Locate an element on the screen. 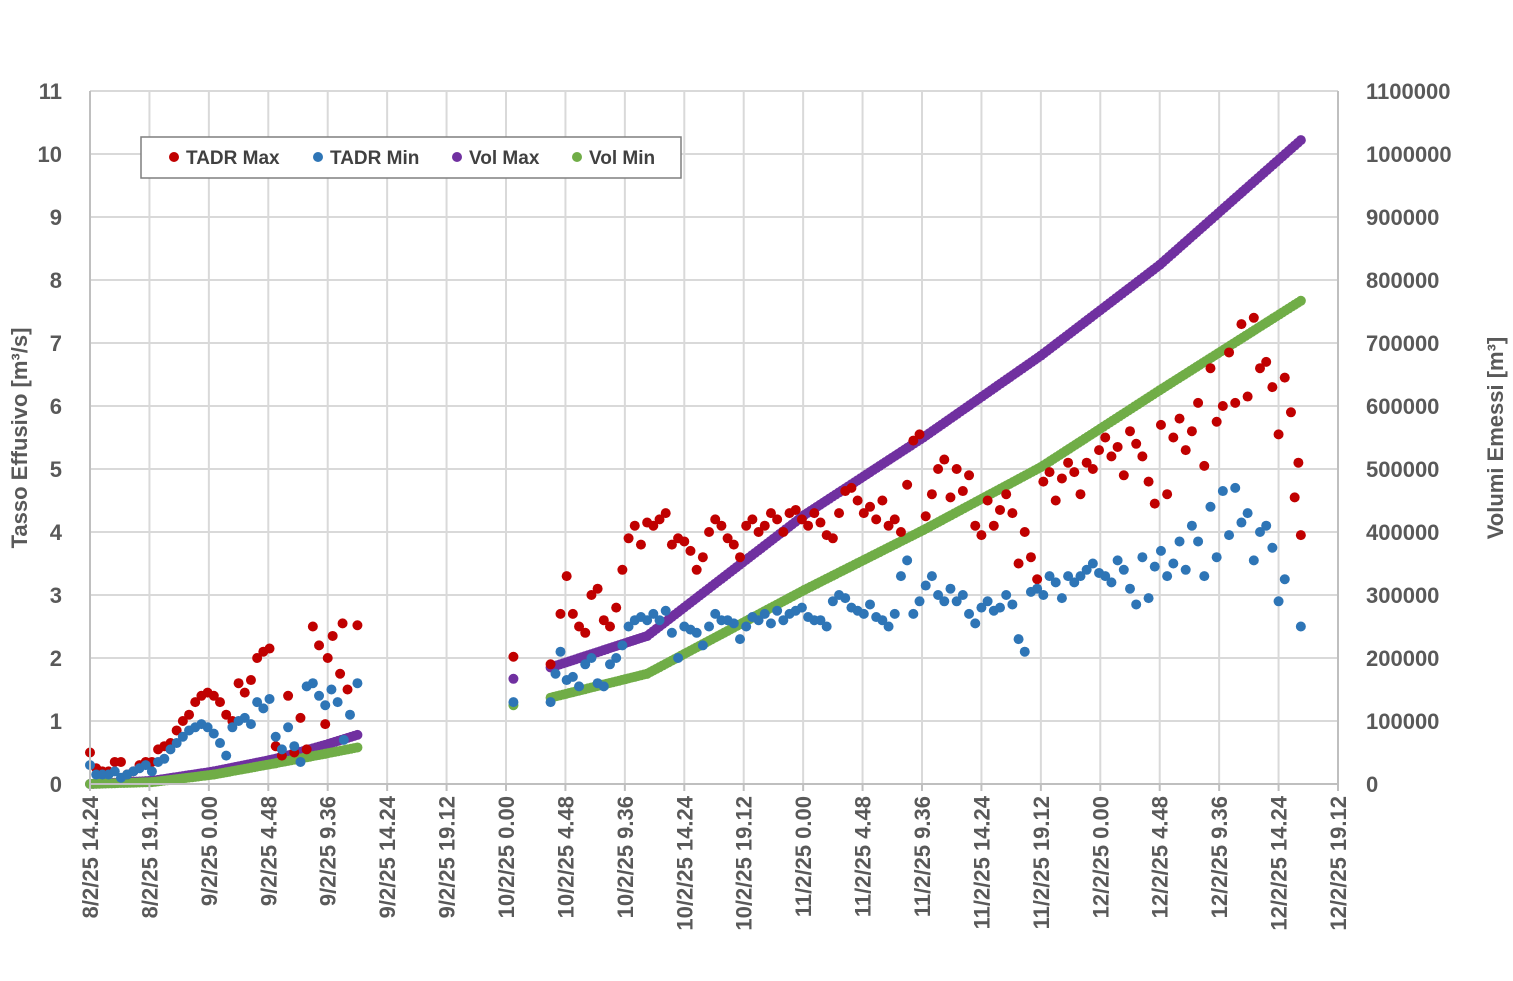 This screenshot has height=981, width=1513. x-tick-label: 11/2/25 9.36 is located at coordinates (922, 856).